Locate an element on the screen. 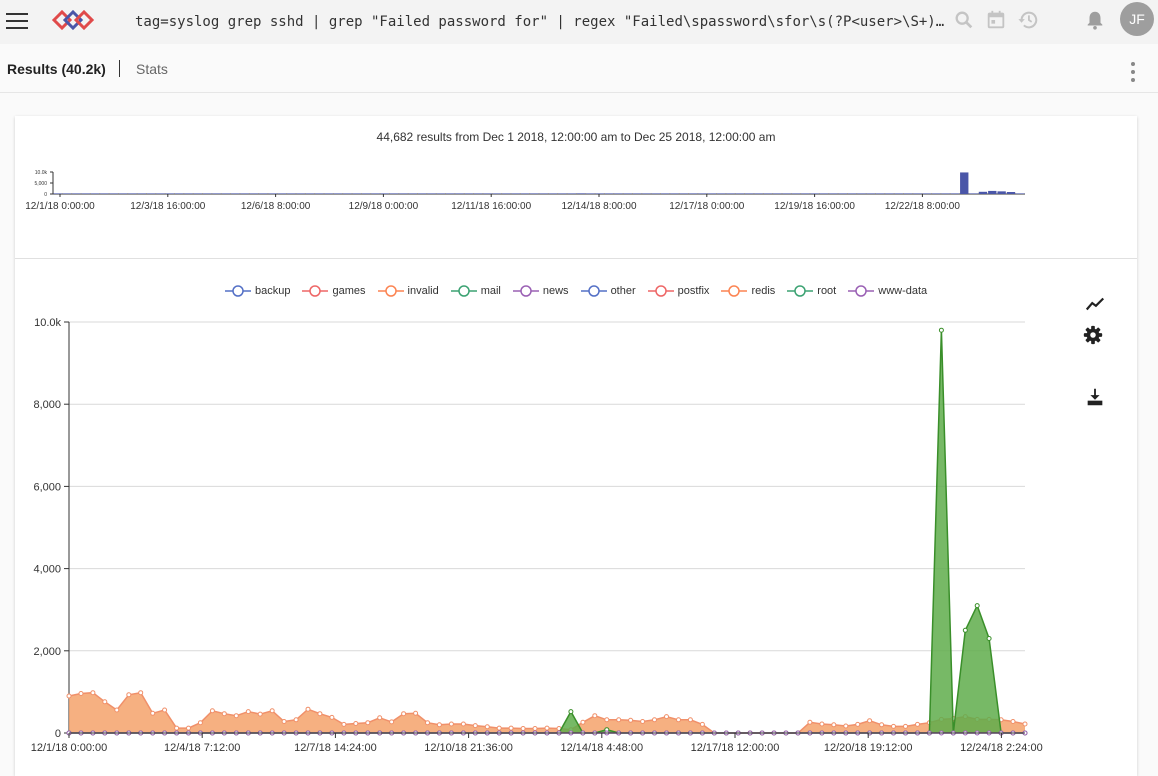  x-tick-label: 12/1/18 0:00:00 is located at coordinates (69, 748).